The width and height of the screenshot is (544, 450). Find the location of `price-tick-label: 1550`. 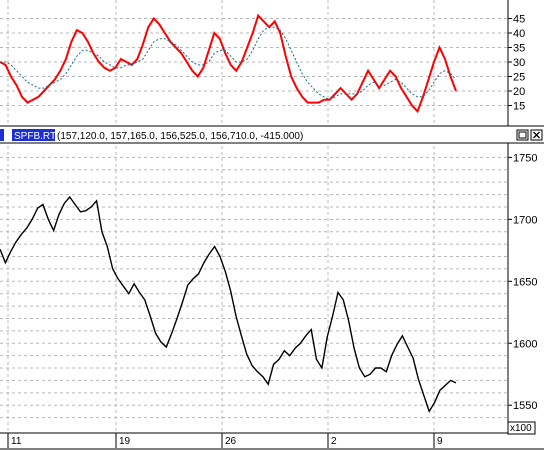

price-tick-label: 1550 is located at coordinates (525, 406).